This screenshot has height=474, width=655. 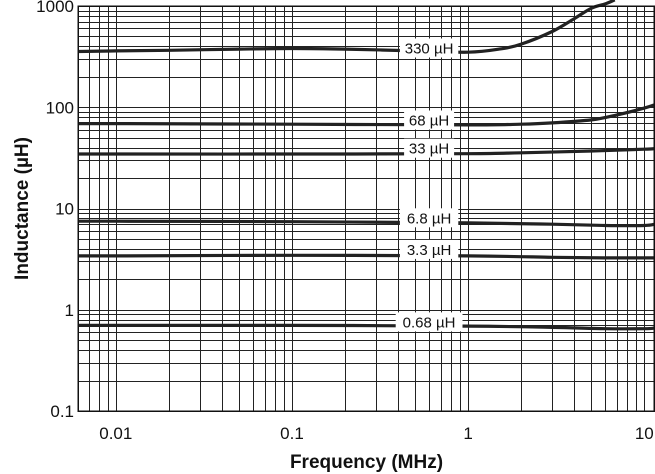 I want to click on y-tick-labels: 0.1 1 10 100 1000, so click(x=55, y=210).